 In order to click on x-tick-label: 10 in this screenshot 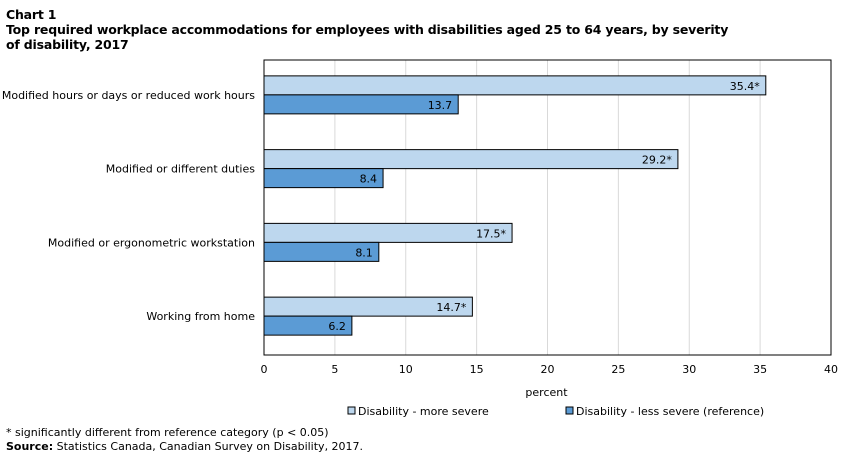, I will do `click(406, 369)`.